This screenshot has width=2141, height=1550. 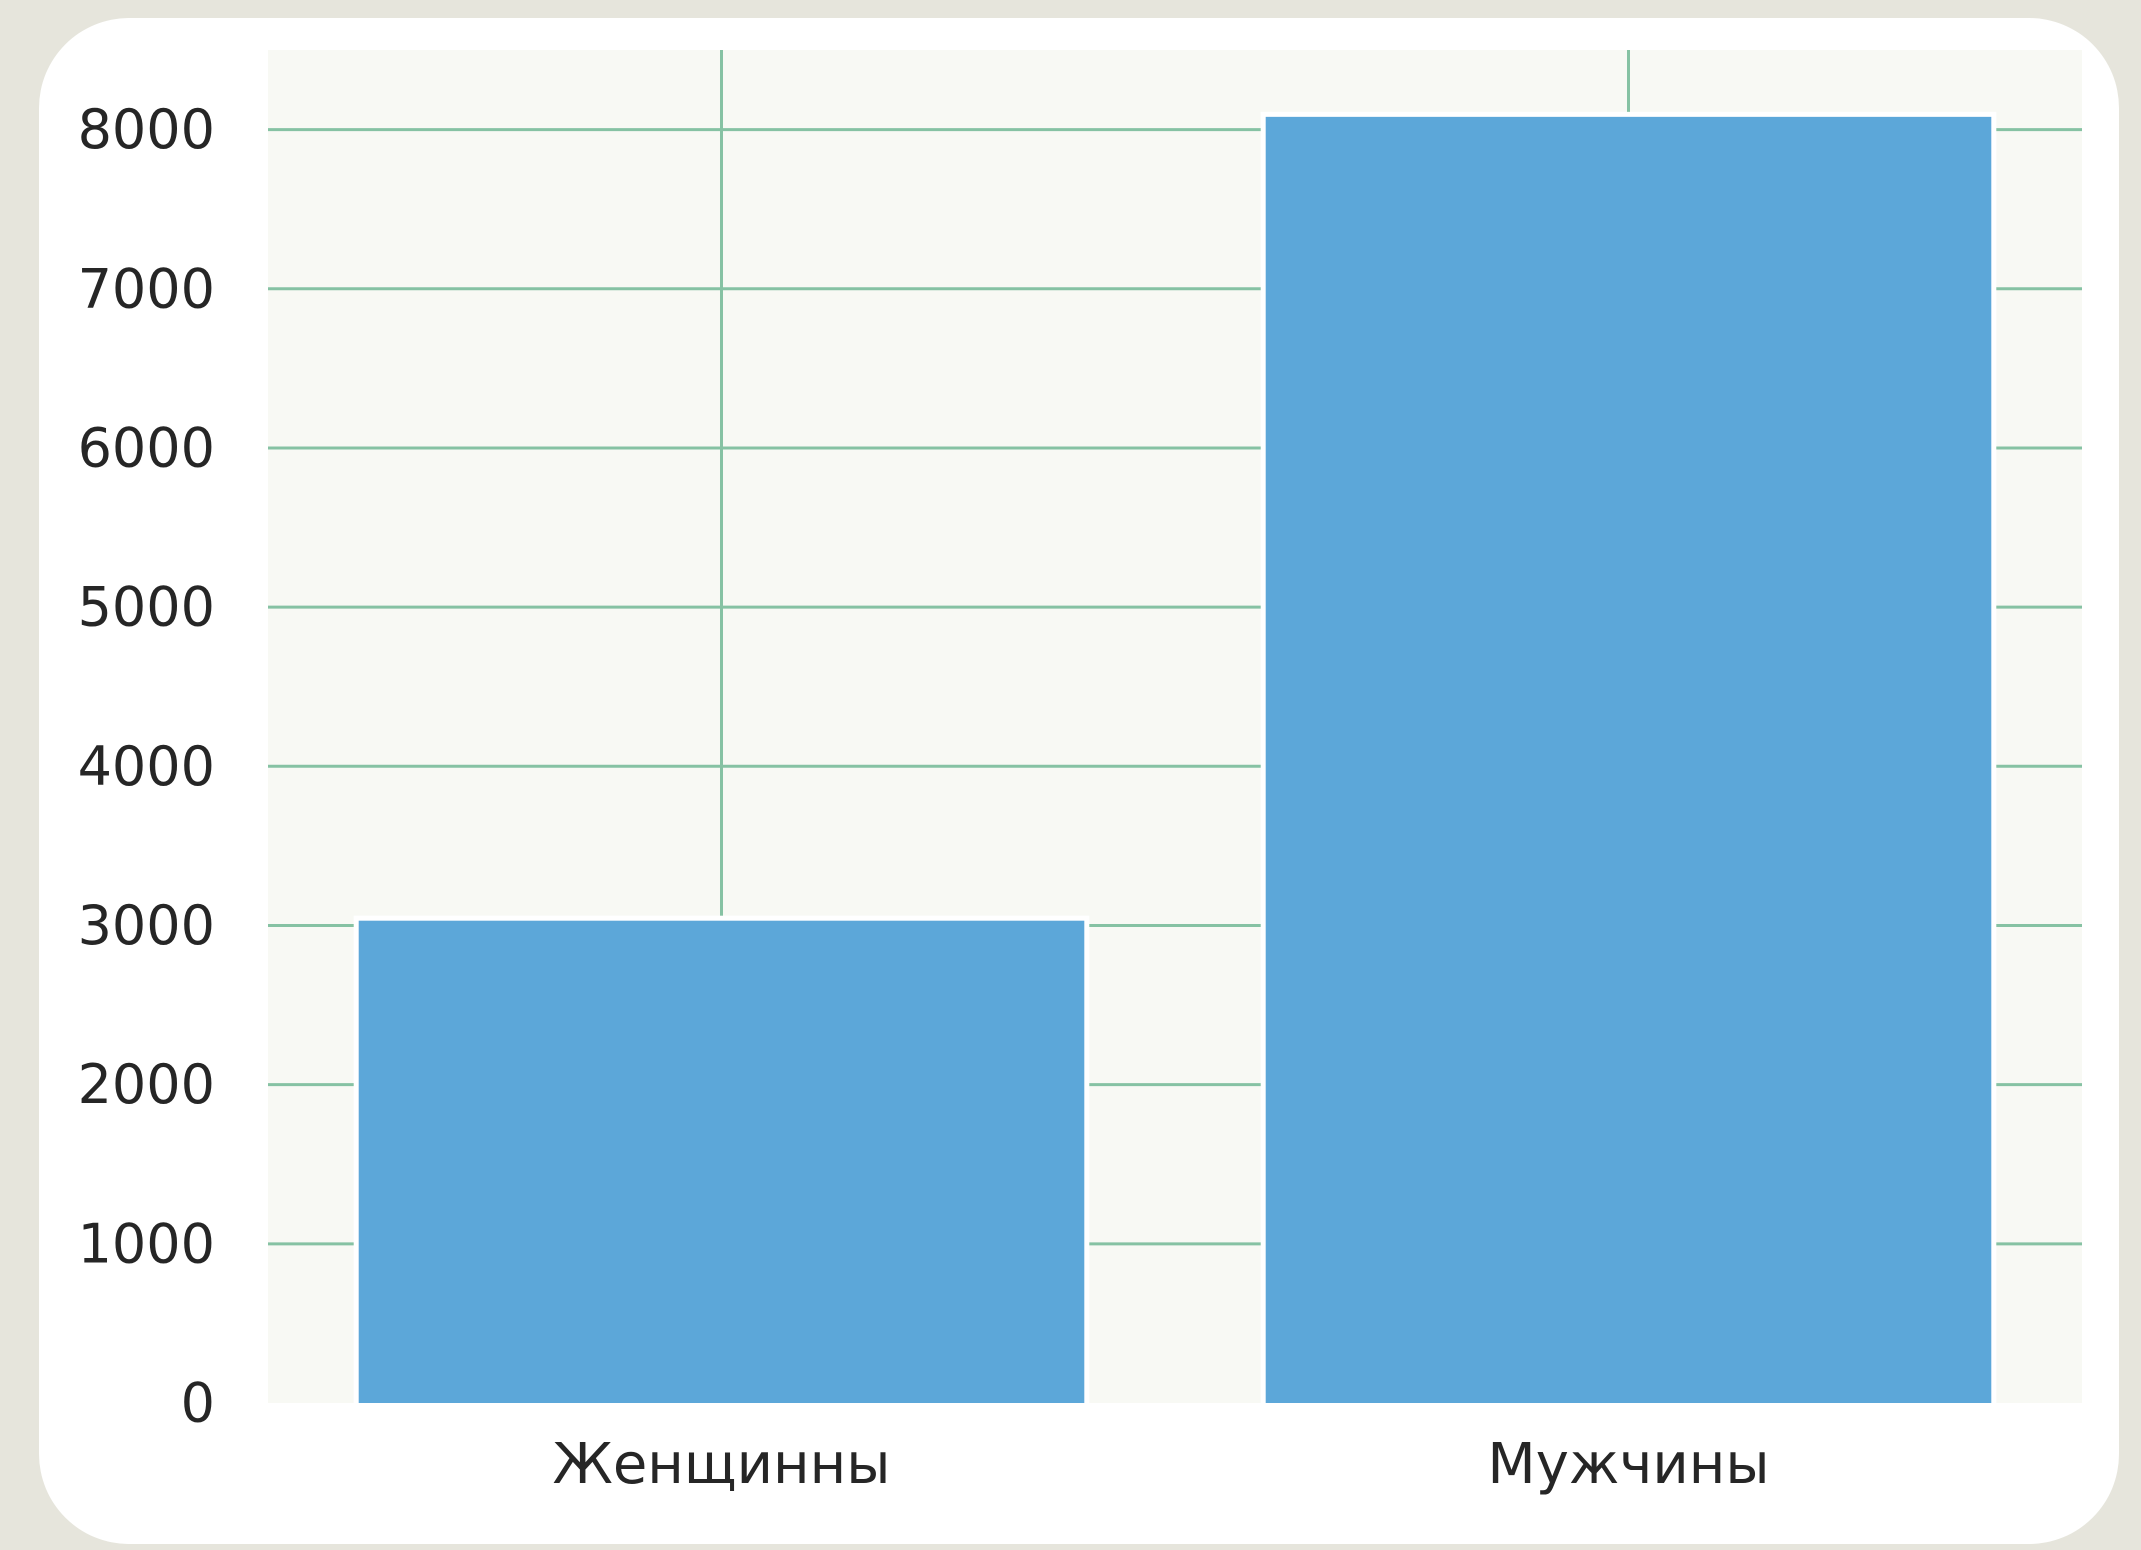 What do you see at coordinates (146, 607) in the screenshot?
I see `y-tick-label: 5000` at bounding box center [146, 607].